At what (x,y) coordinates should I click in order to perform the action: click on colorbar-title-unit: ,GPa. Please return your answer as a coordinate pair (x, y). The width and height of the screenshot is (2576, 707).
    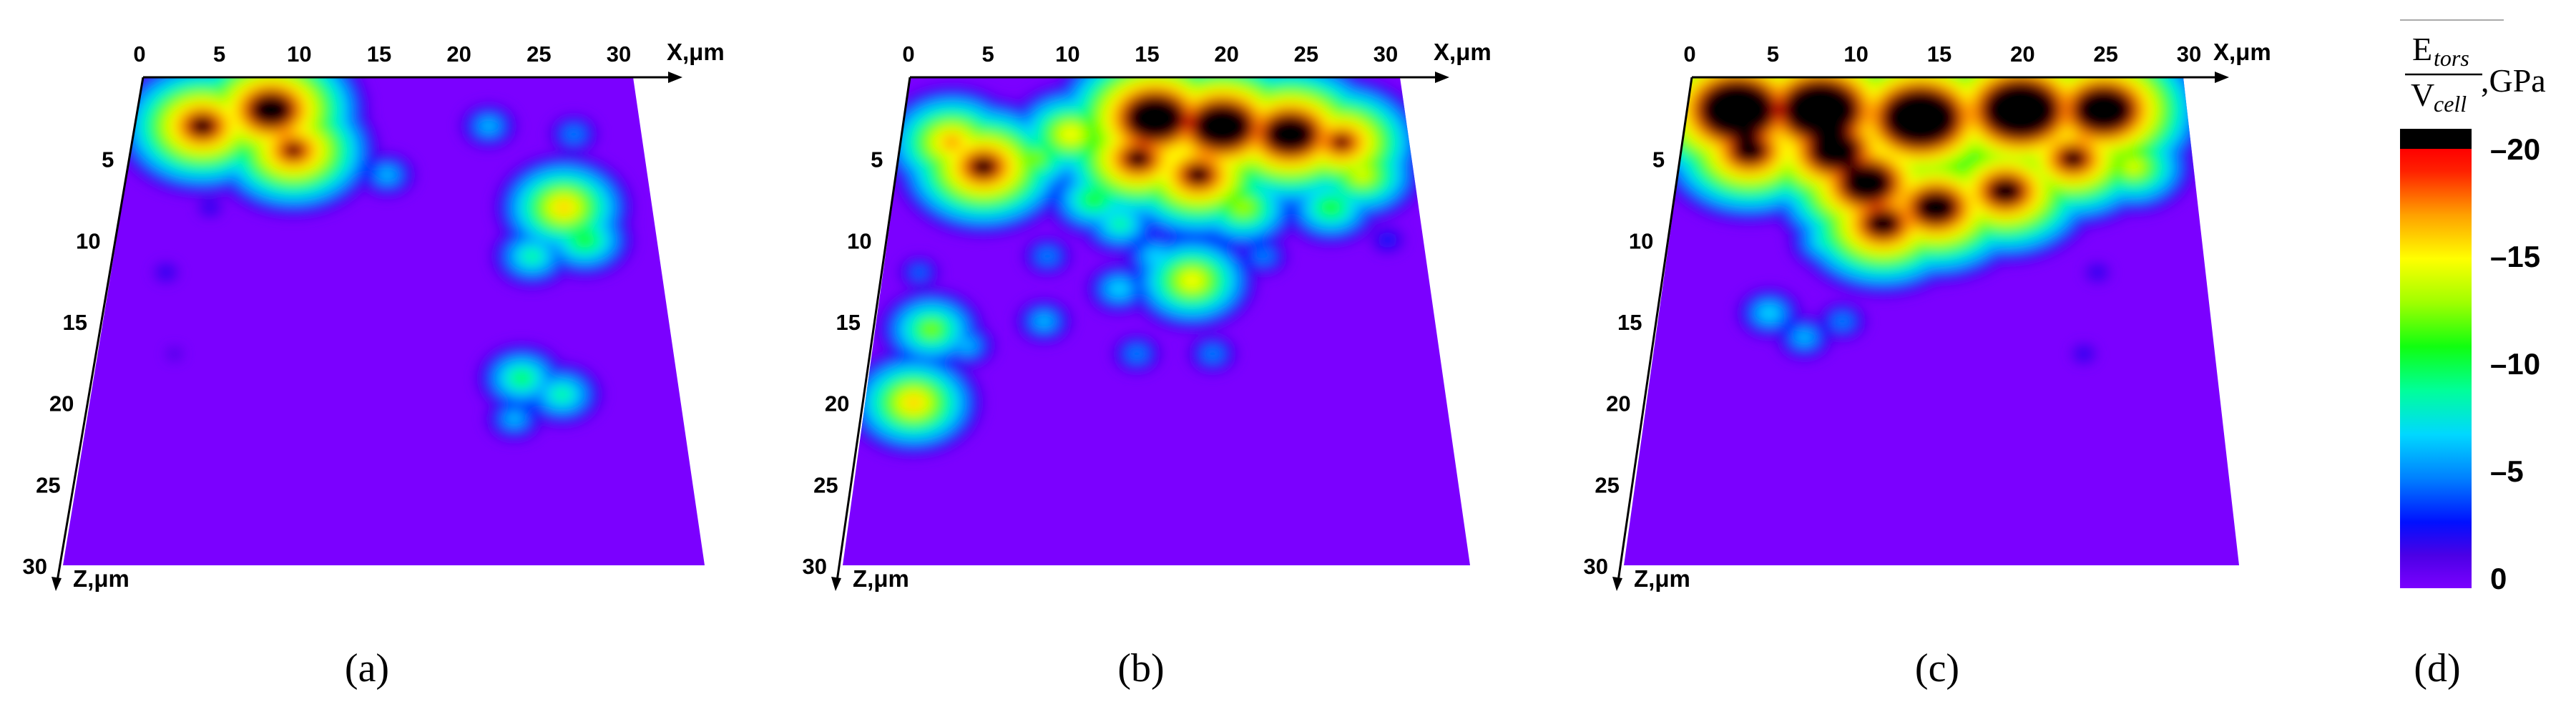
    Looking at the image, I should click on (2513, 80).